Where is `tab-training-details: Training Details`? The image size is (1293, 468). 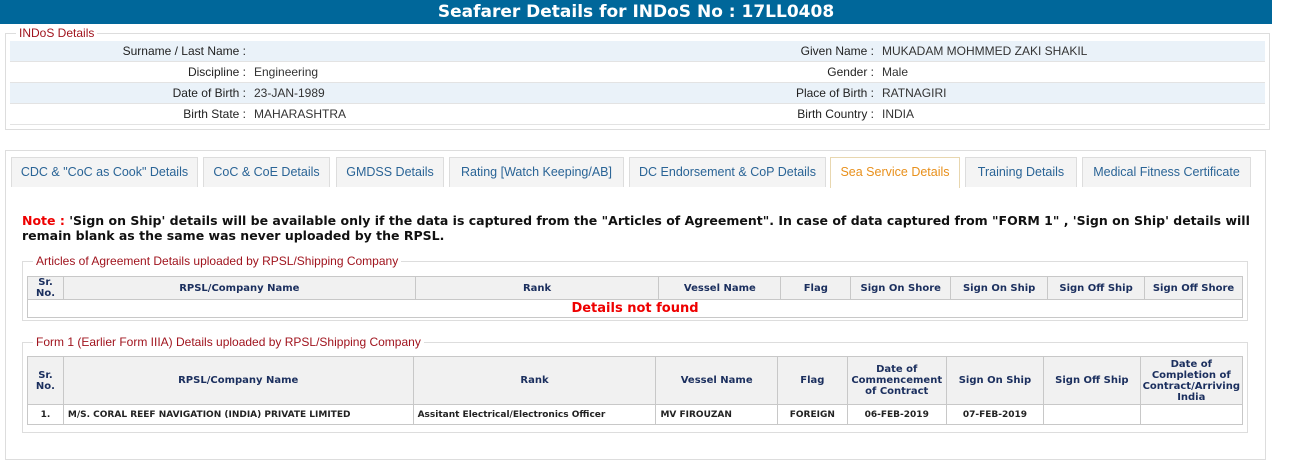
tab-training-details: Training Details is located at coordinates (1021, 172).